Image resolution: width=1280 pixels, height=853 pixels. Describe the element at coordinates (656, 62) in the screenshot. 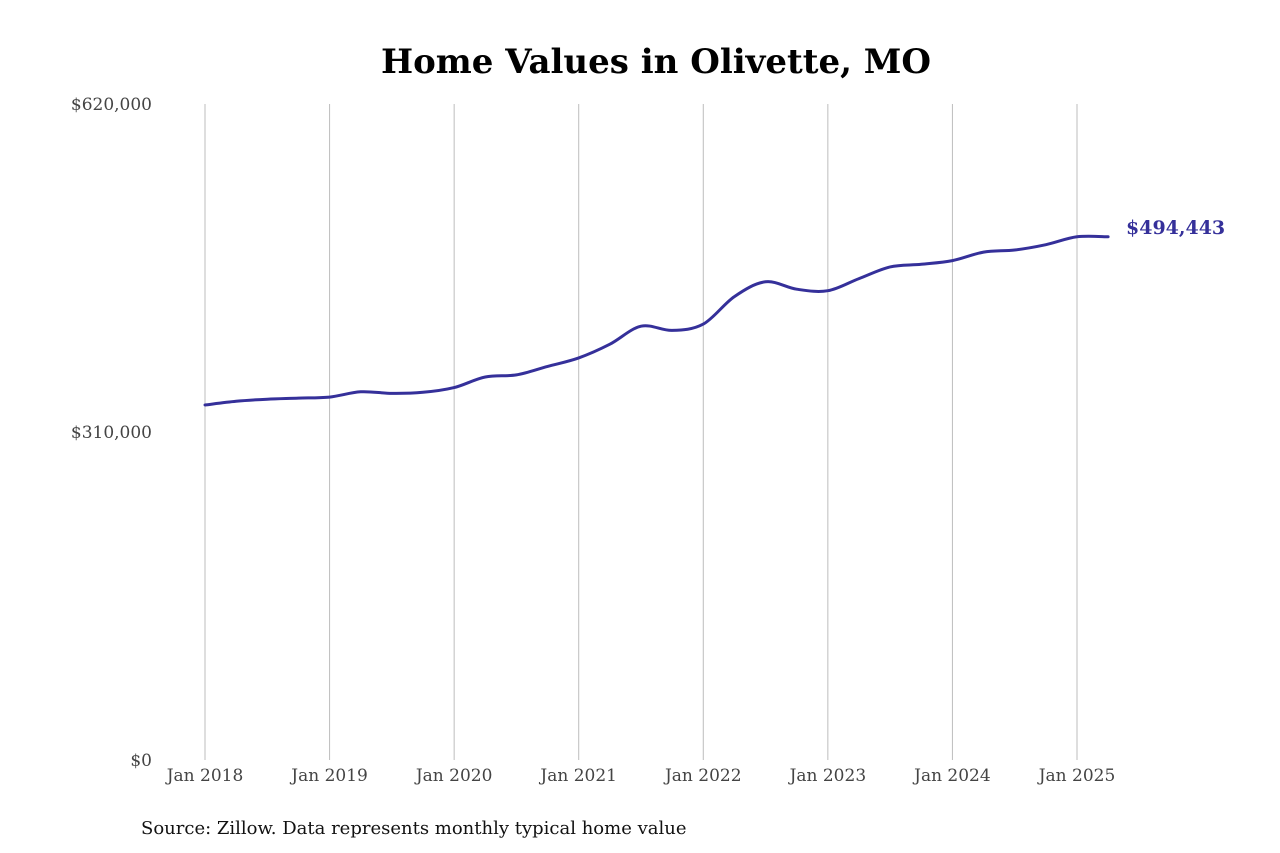

I see `chart-title: Home Values in Olivette, MO` at that location.